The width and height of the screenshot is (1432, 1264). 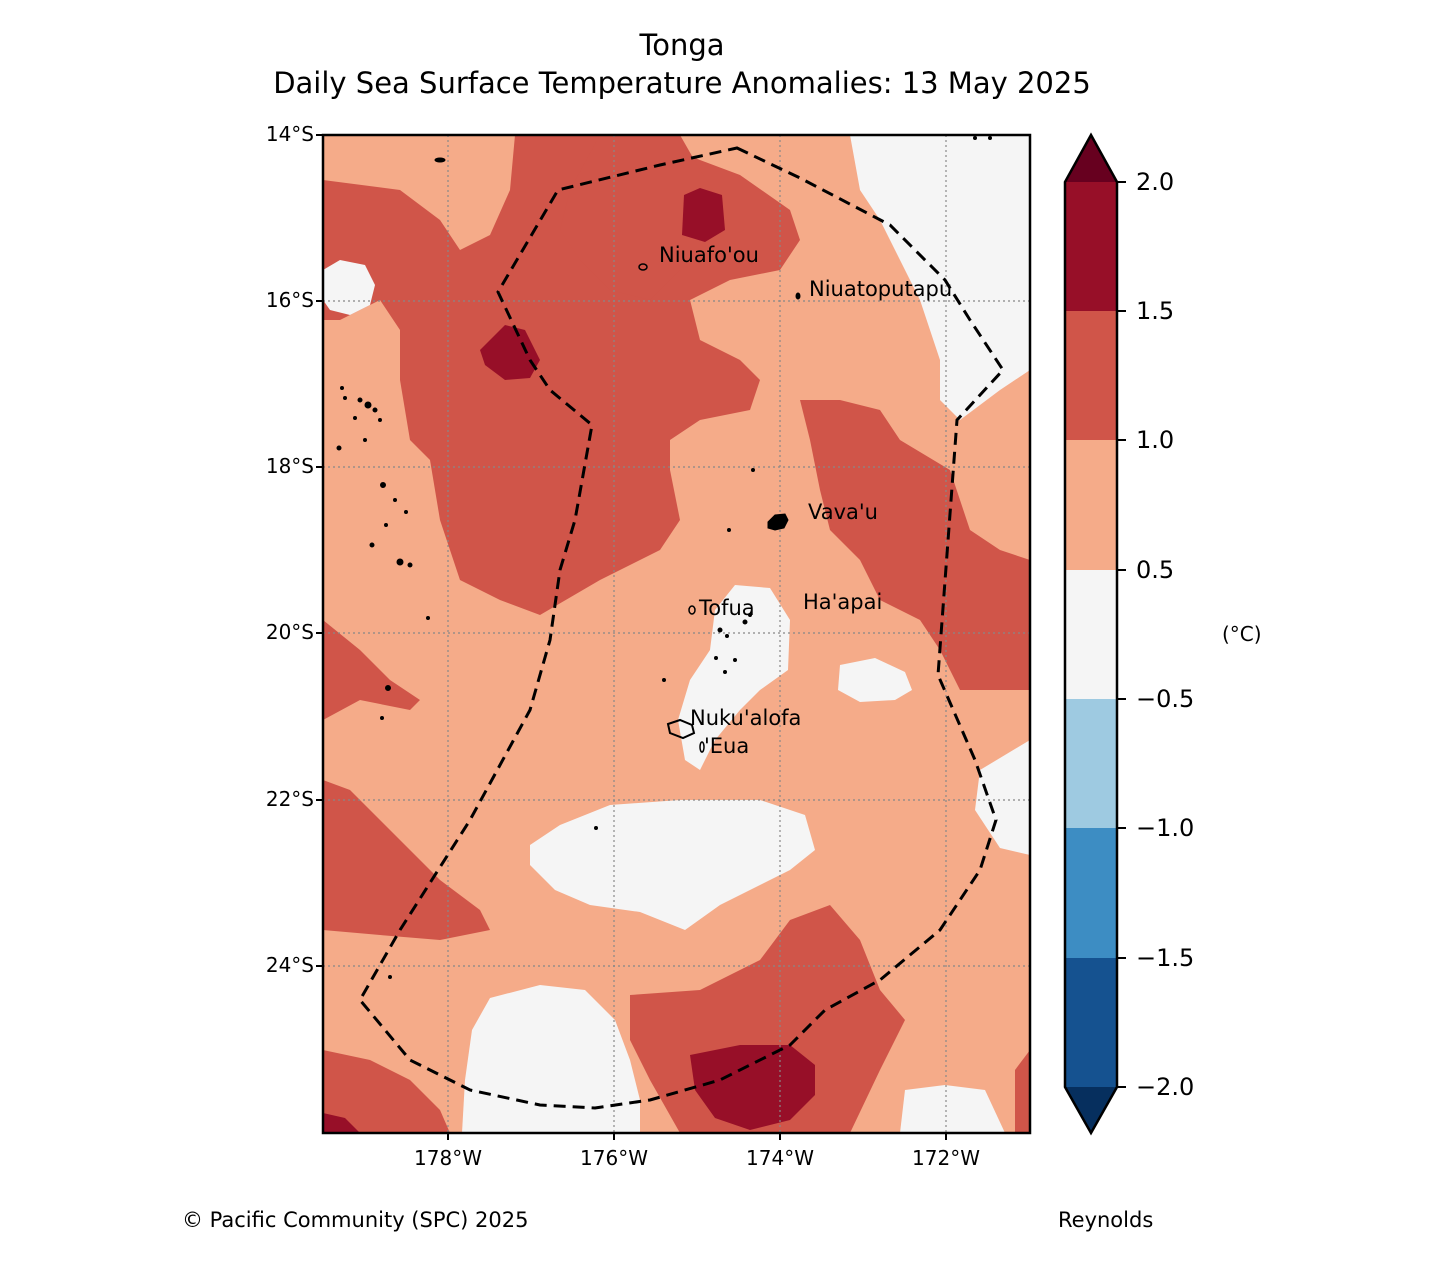 I want to click on place-label-haapai: Ha'apai, so click(x=843, y=602).